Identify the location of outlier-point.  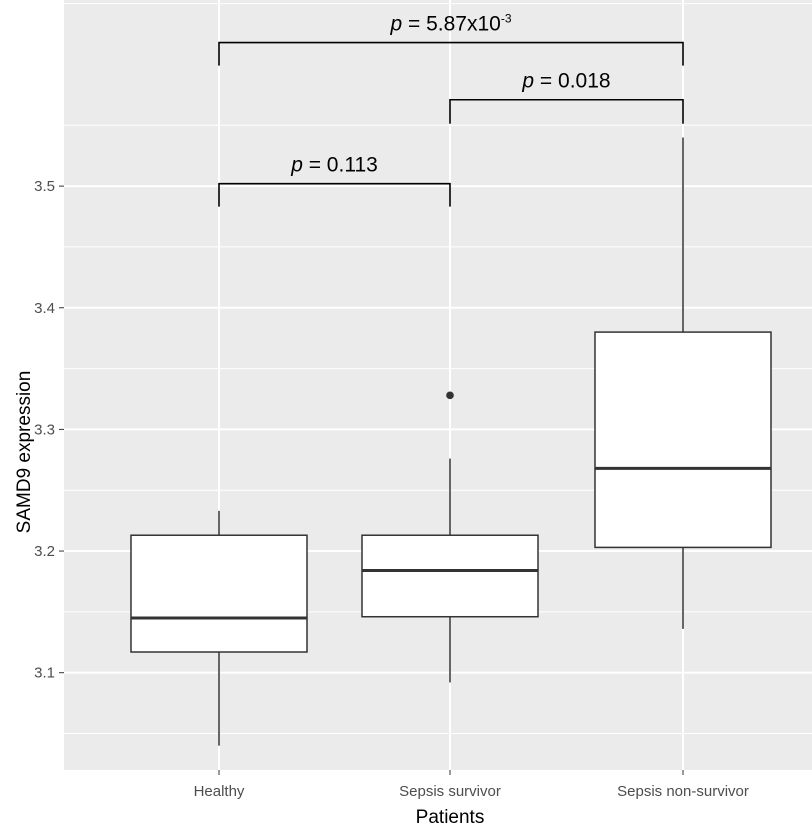
(450, 395).